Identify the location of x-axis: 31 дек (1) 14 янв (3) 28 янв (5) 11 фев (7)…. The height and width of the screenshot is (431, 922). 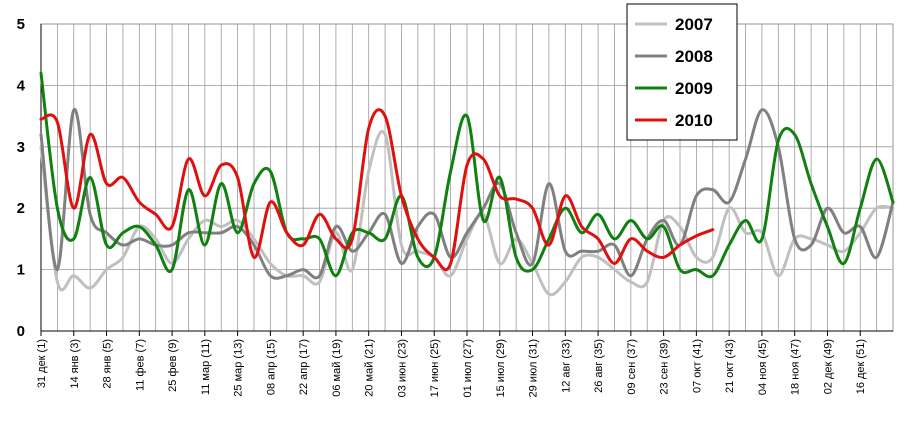
(464, 363).